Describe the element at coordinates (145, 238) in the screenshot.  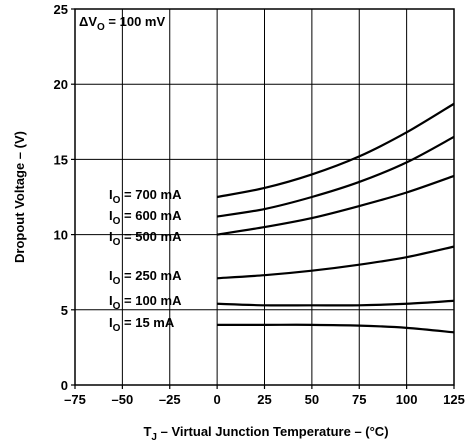
I see `series-label-500ma: IO = 500 mA` at that location.